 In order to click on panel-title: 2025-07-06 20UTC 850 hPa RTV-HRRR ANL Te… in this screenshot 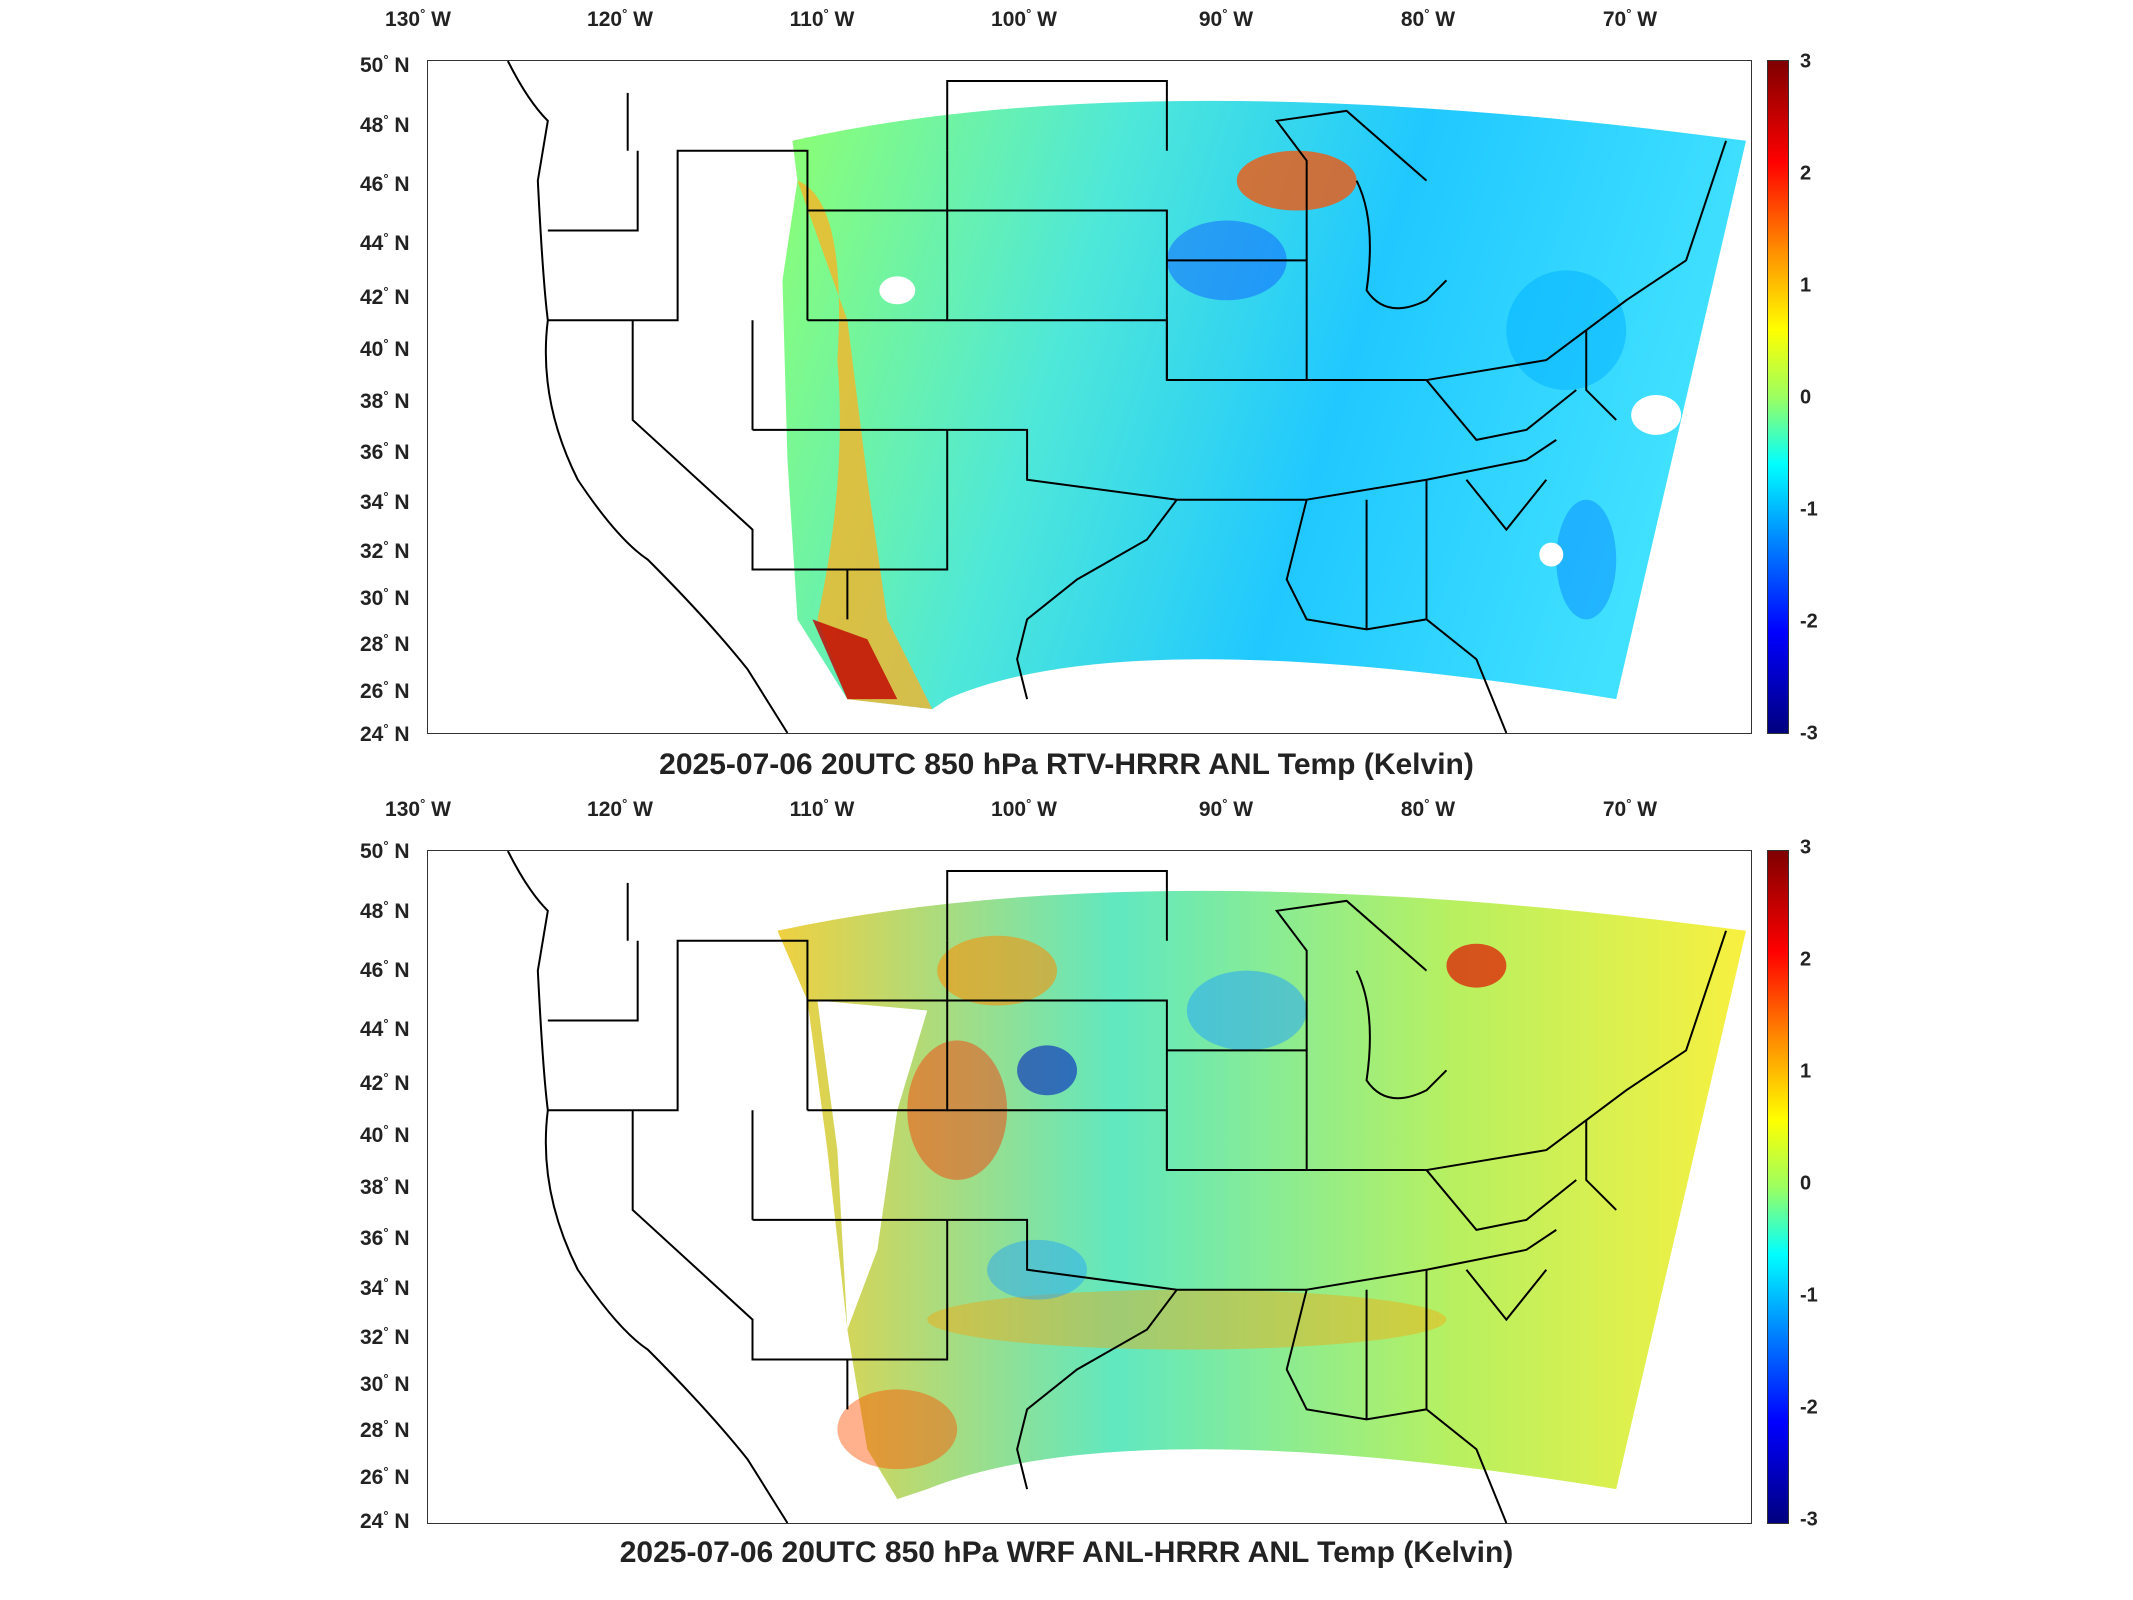, I will do `click(1066, 764)`.